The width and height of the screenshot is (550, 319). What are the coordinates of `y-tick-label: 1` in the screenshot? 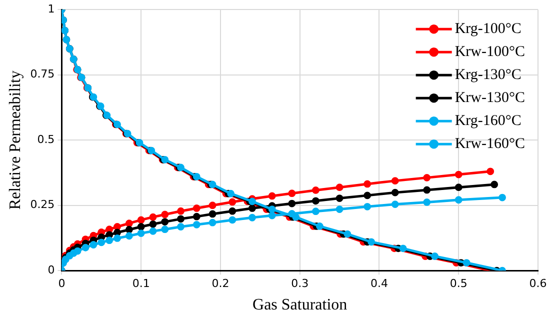 It's located at (51, 9).